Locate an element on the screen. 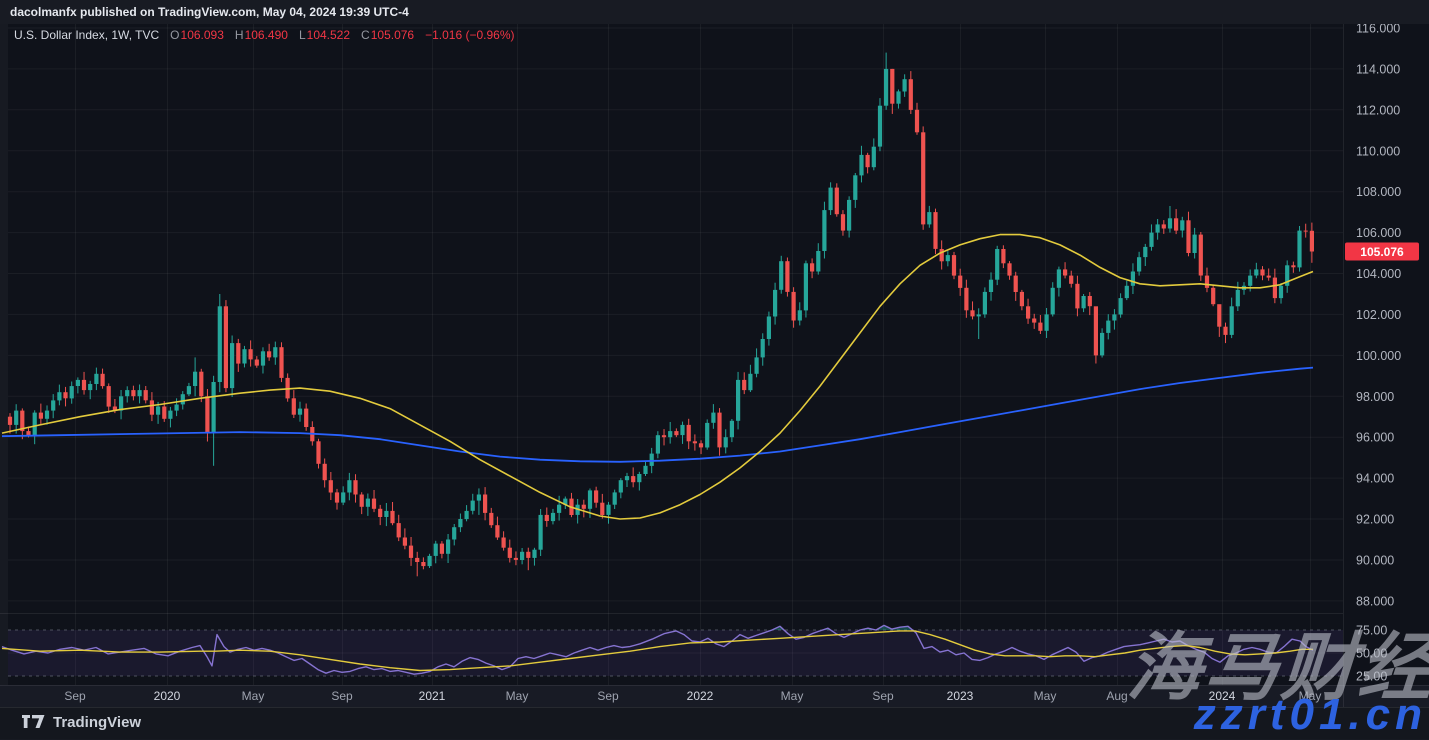 The height and width of the screenshot is (740, 1429). footer-bar: TradingView is located at coordinates (81, 722).